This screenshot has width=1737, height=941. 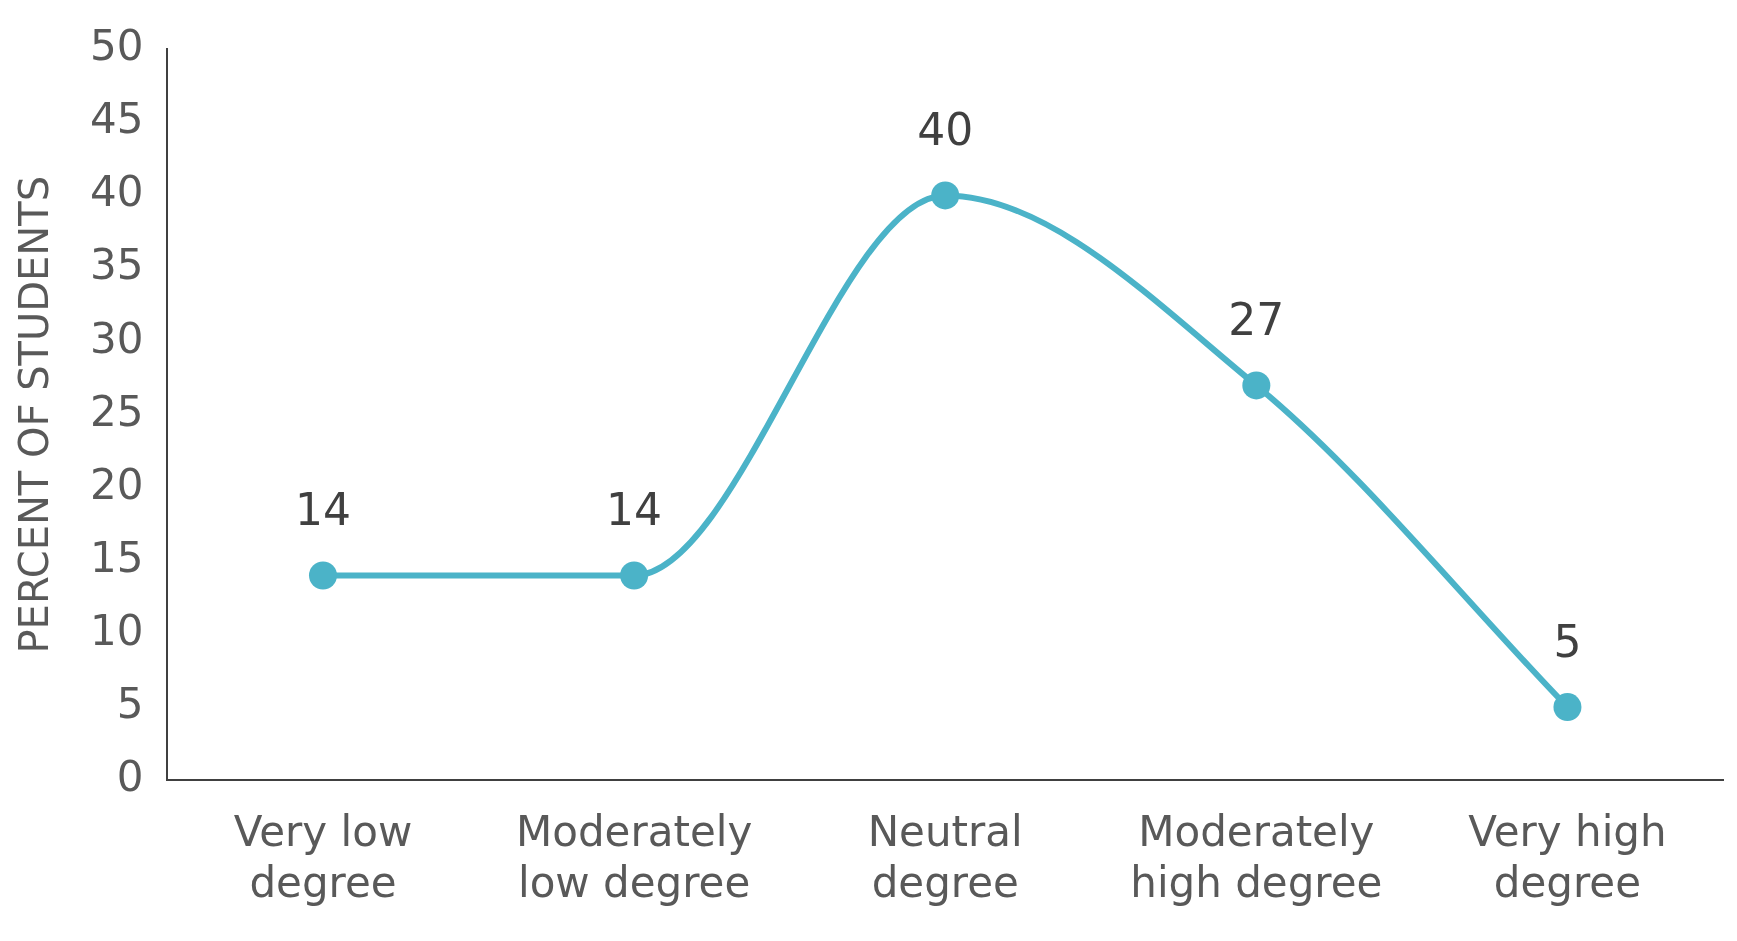 I want to click on y-tick-label: 50, so click(x=116, y=46).